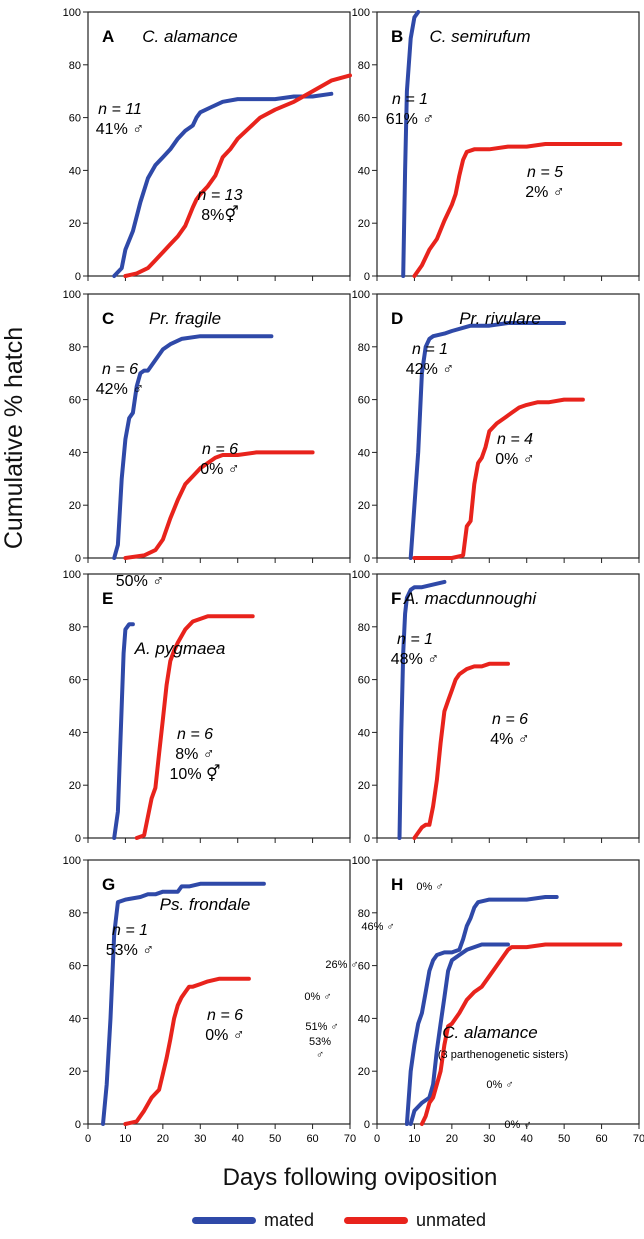 The width and height of the screenshot is (644, 1239). What do you see at coordinates (397, 318) in the screenshot?
I see `panel-letter: D` at bounding box center [397, 318].